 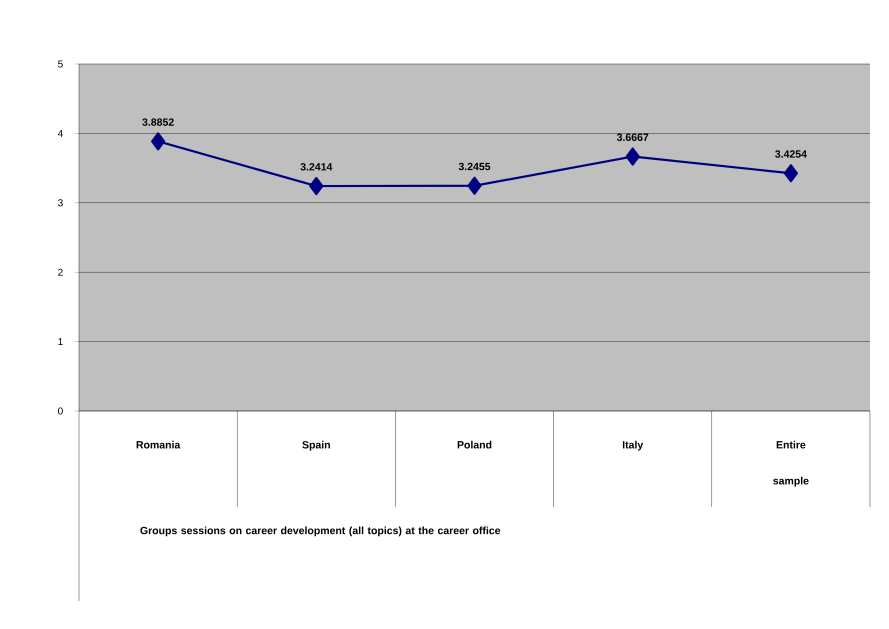 What do you see at coordinates (60, 411) in the screenshot?
I see `y-tick-label: 0` at bounding box center [60, 411].